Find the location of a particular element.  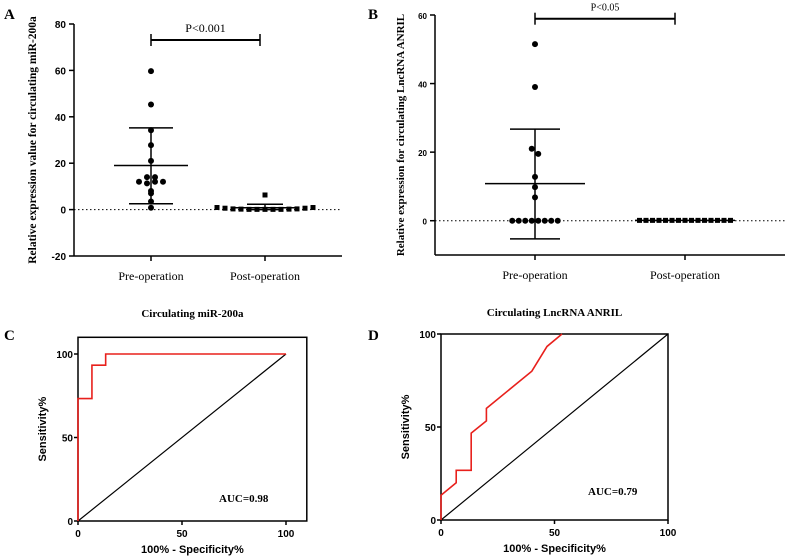

panel-label-b: B is located at coordinates (373, 15).